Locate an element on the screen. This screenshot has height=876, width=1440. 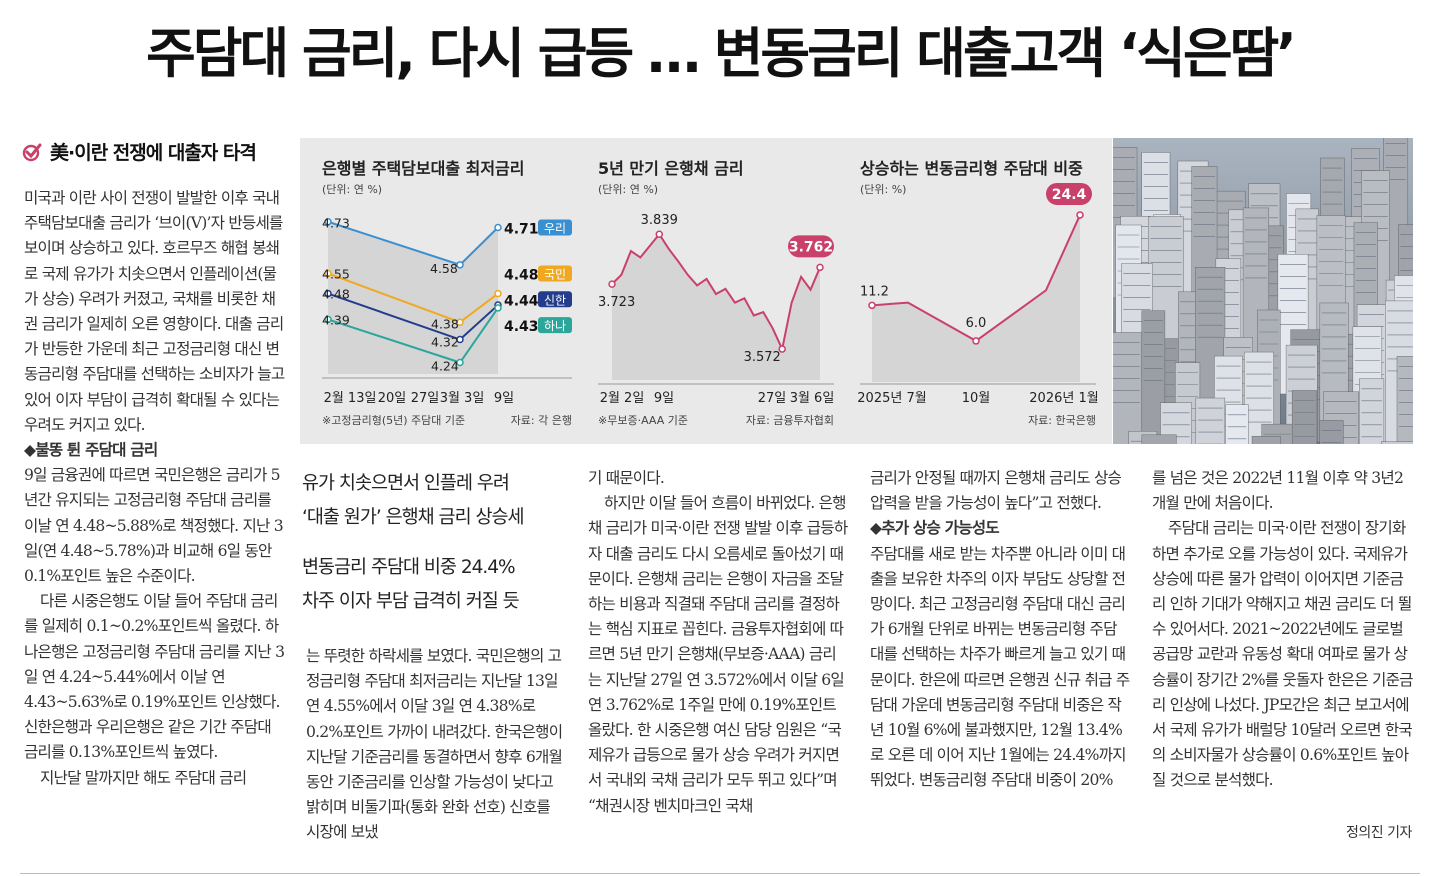
kicker-text: 美·이란 전쟁에 대출자 타격 is located at coordinates (153, 153).